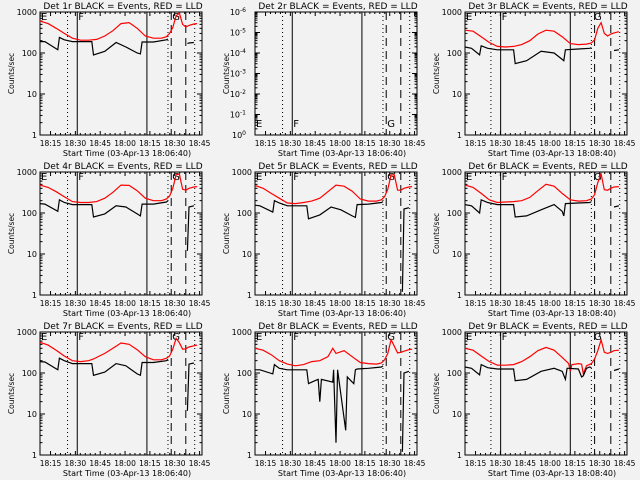 Image resolution: width=640 pixels, height=480 pixels. Describe the element at coordinates (244, 133) in the screenshot. I see `y-tick-exponent: 0` at that location.